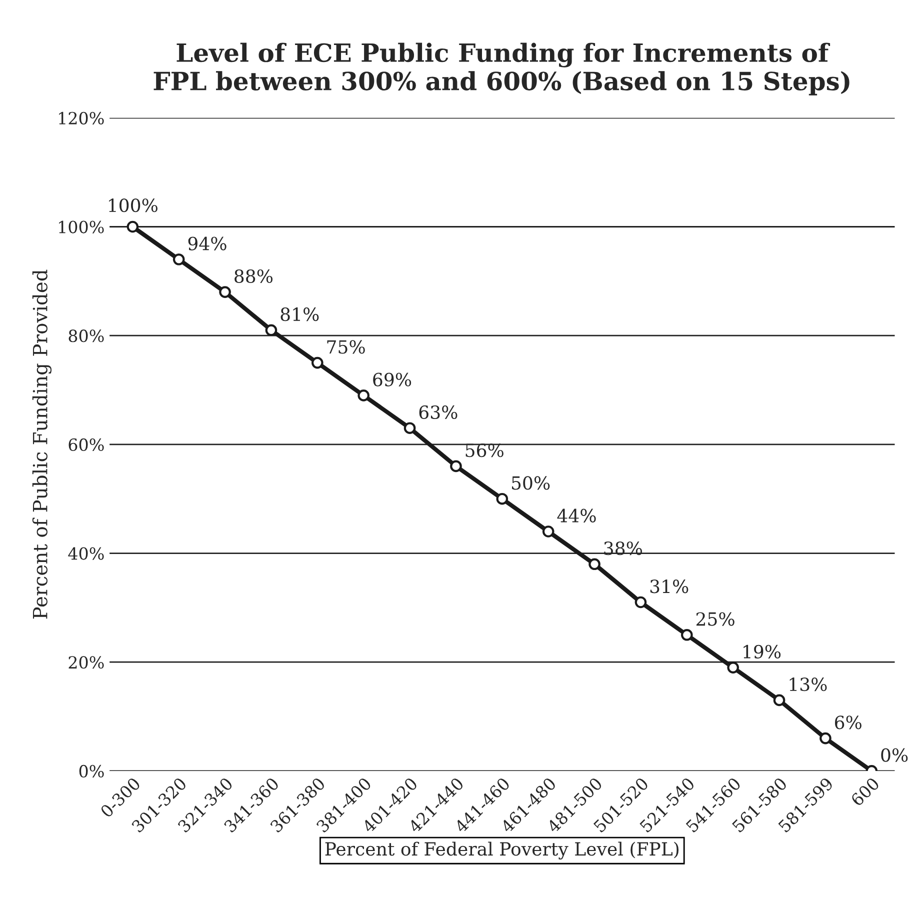 The width and height of the screenshot is (913, 907). What do you see at coordinates (346, 347) in the screenshot?
I see `data-label: 75%` at bounding box center [346, 347].